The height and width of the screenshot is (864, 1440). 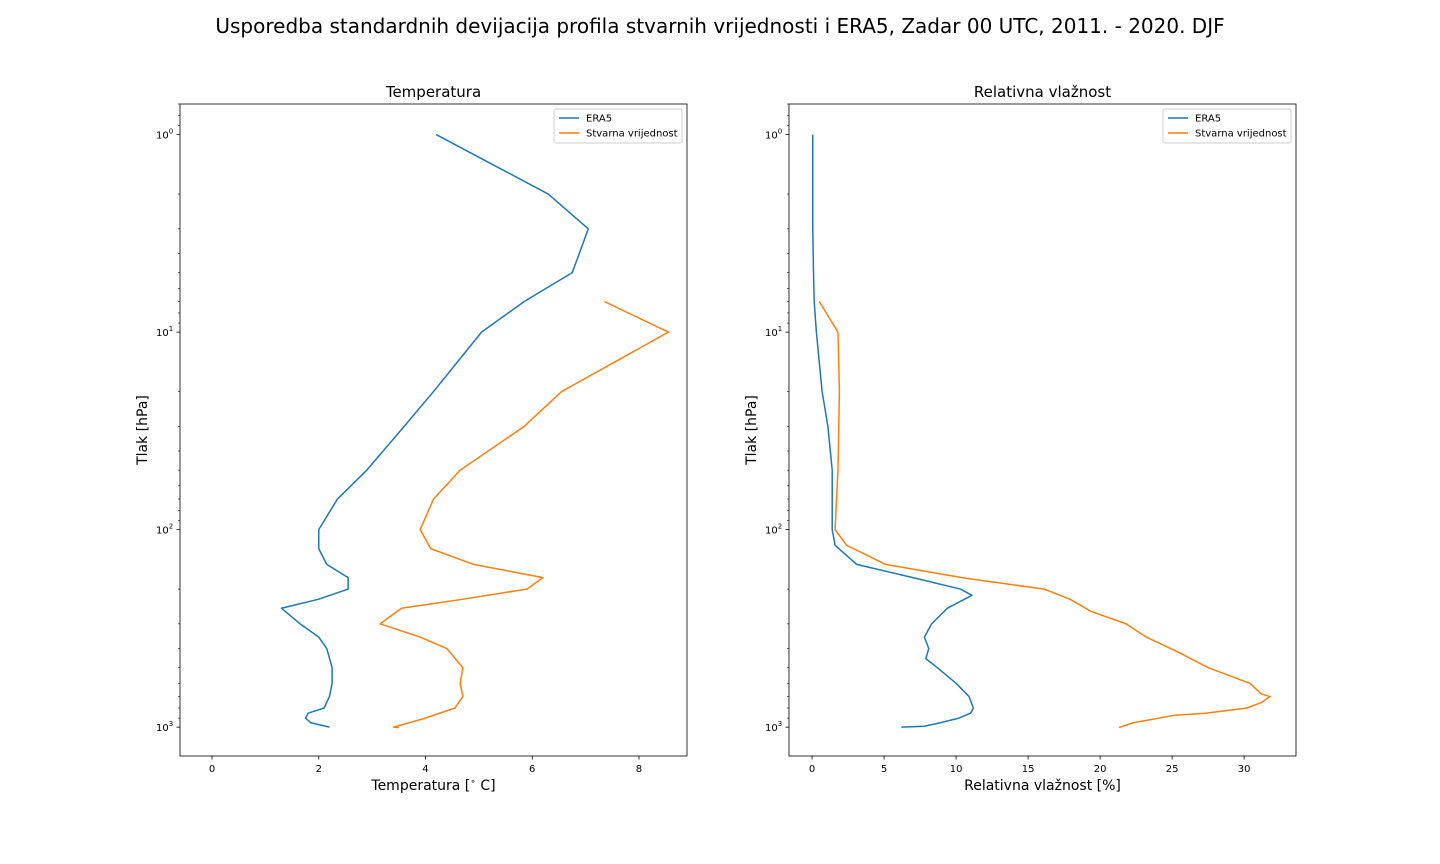 I want to click on x-tick-label: 10, so click(x=956, y=769).